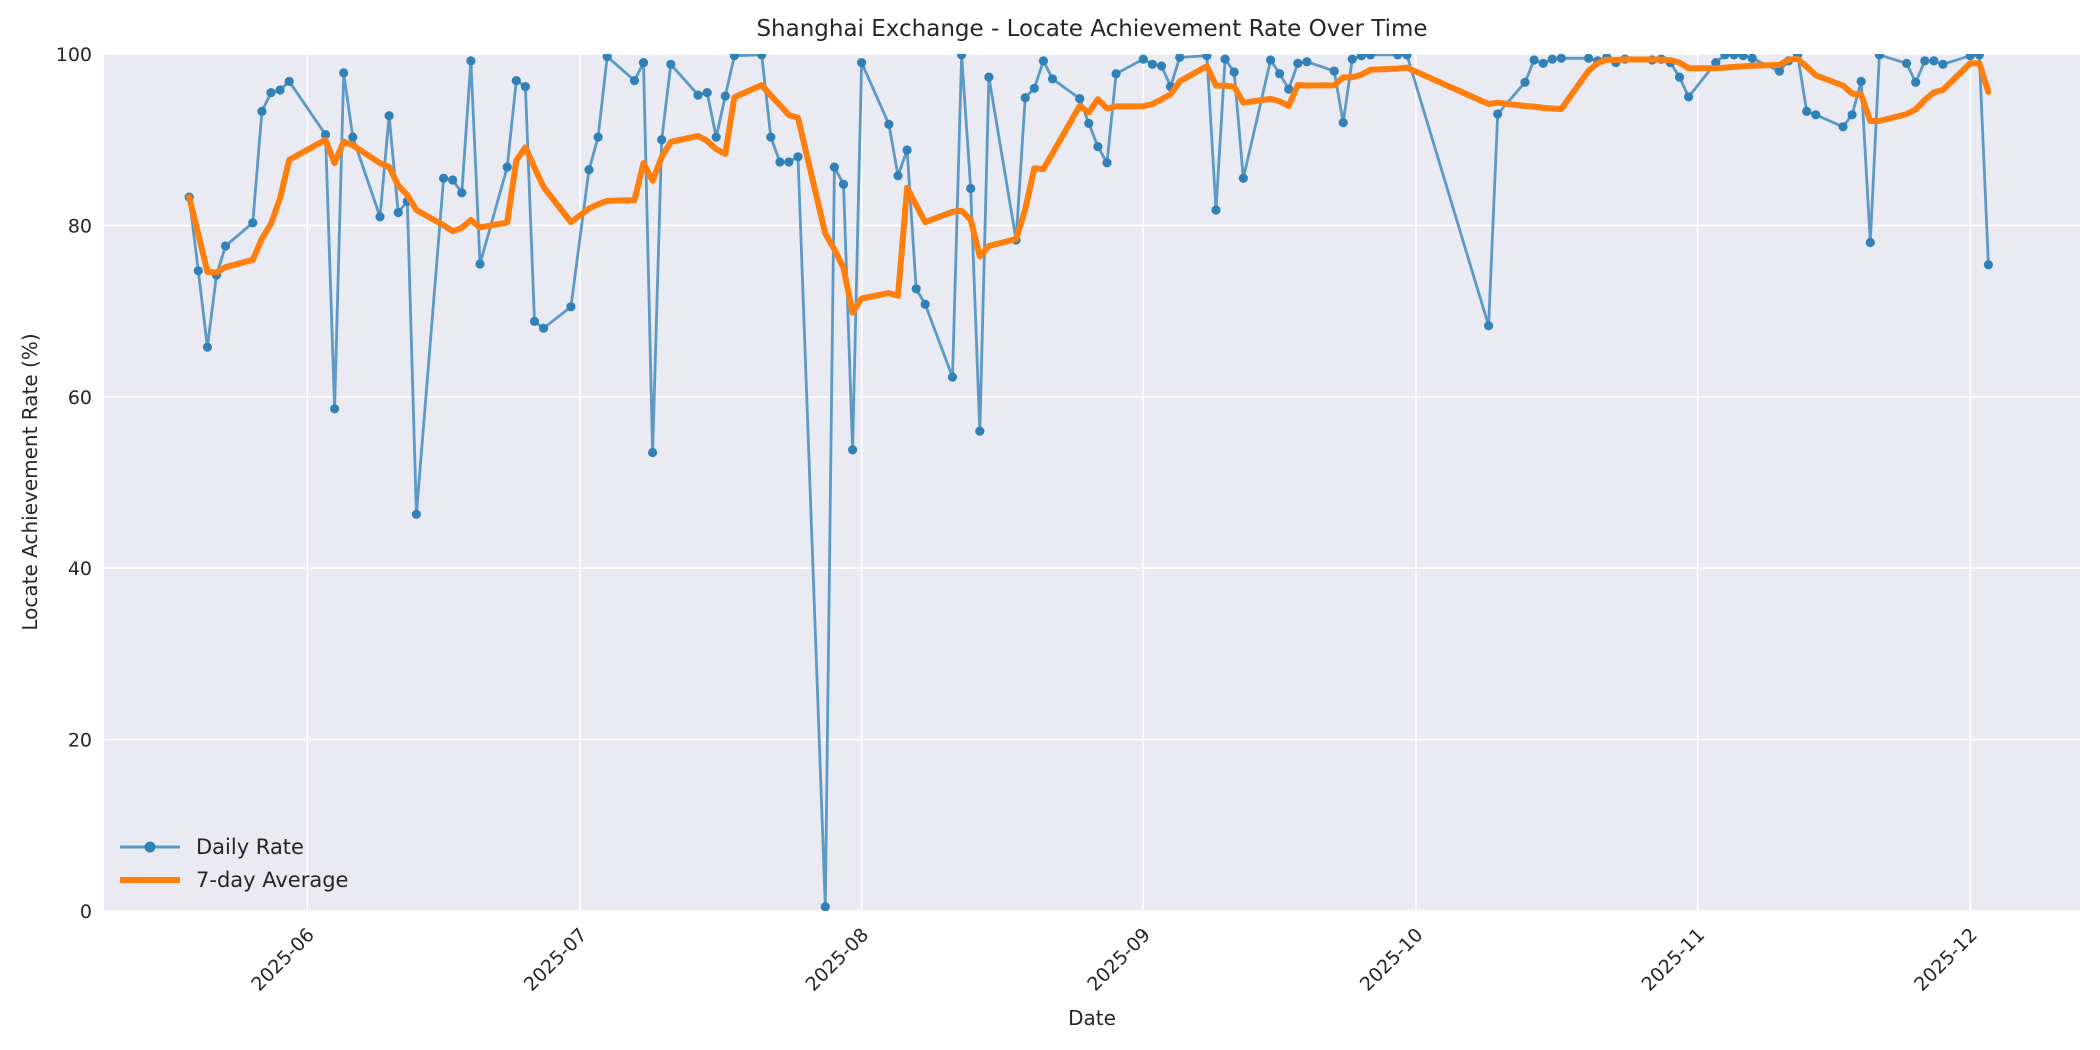 The image size is (2100, 1050). I want to click on seven-day-average-legend-sample-icon, so click(150, 880).